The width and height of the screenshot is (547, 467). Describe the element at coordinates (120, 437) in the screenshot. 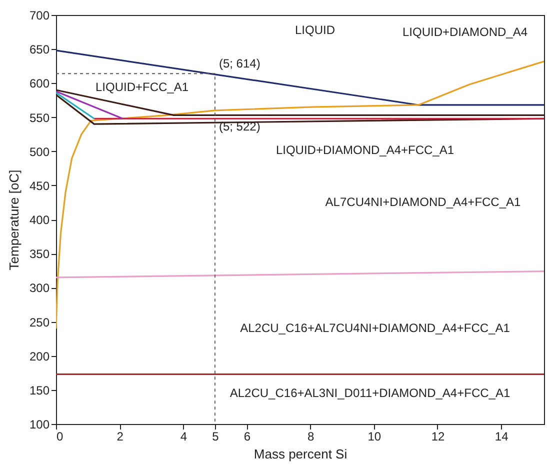

I see `x-tick-label: 2` at that location.